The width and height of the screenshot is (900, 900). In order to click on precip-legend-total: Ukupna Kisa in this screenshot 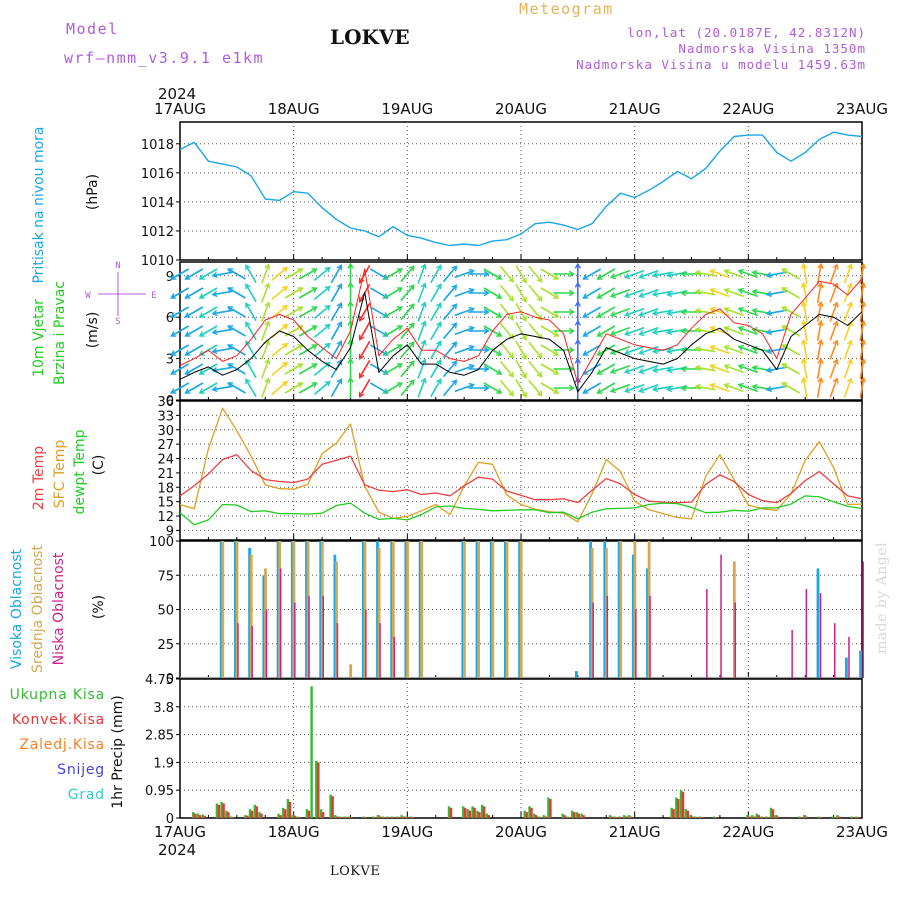, I will do `click(57, 695)`.